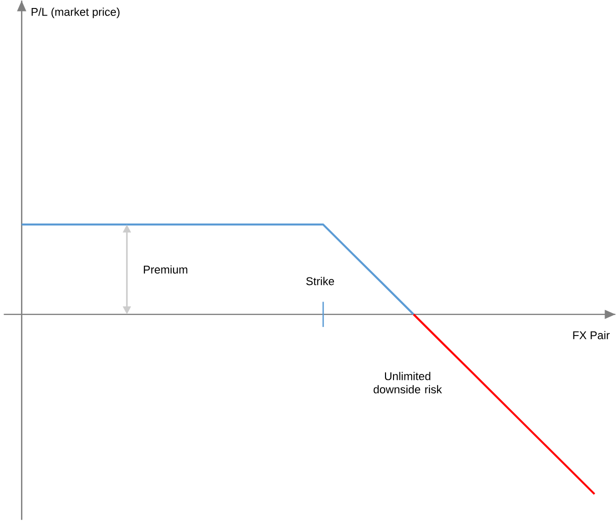 The image size is (616, 521). Describe the element at coordinates (591, 335) in the screenshot. I see `x-axis-title: FX Pair` at that location.